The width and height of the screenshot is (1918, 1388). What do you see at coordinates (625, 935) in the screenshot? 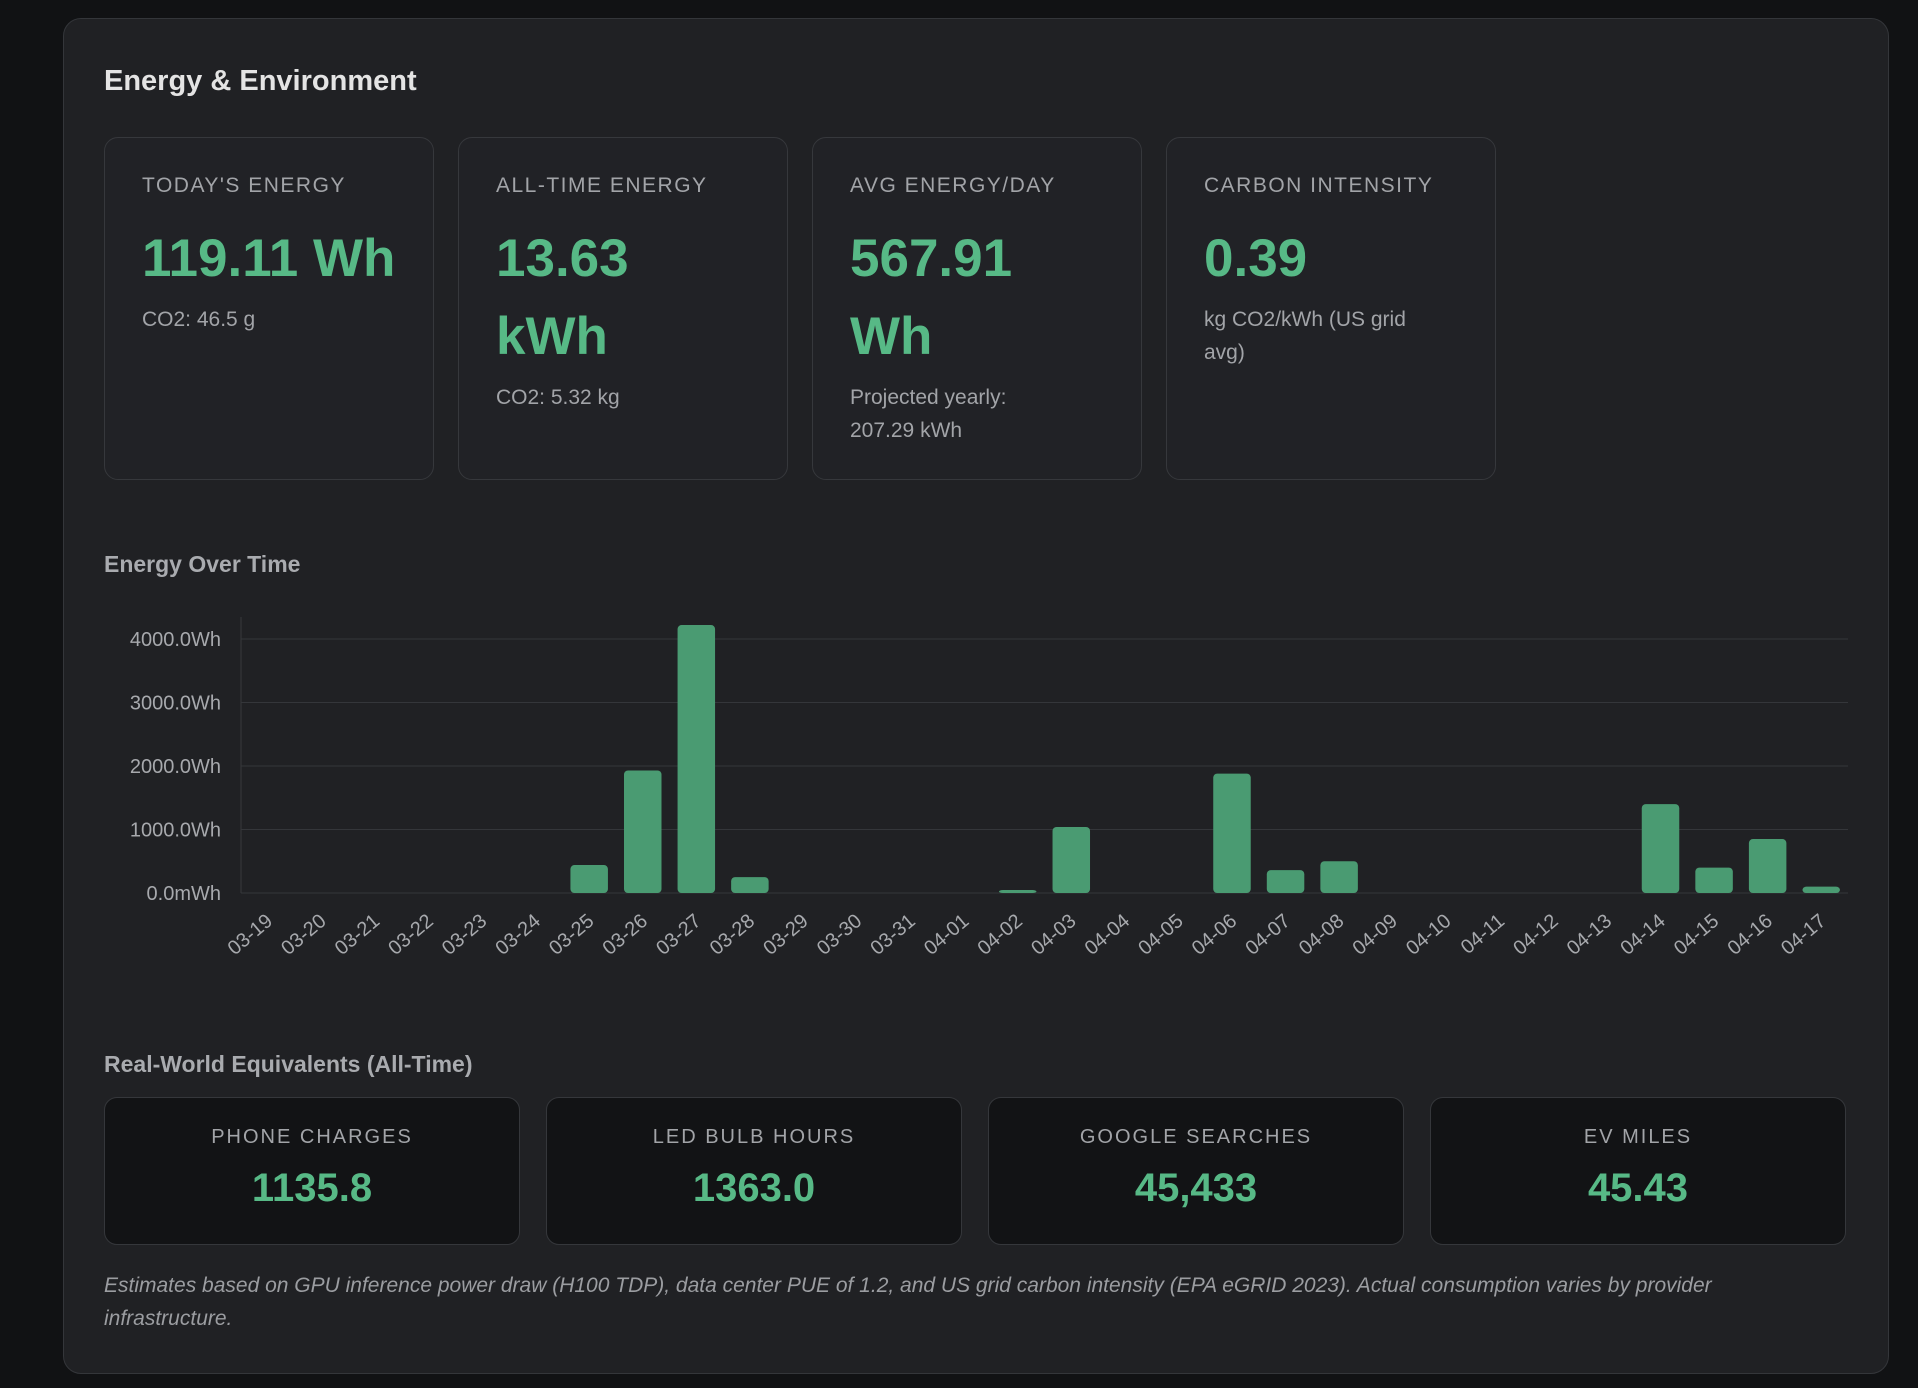
I see `x-tick-label: 03-26` at bounding box center [625, 935].